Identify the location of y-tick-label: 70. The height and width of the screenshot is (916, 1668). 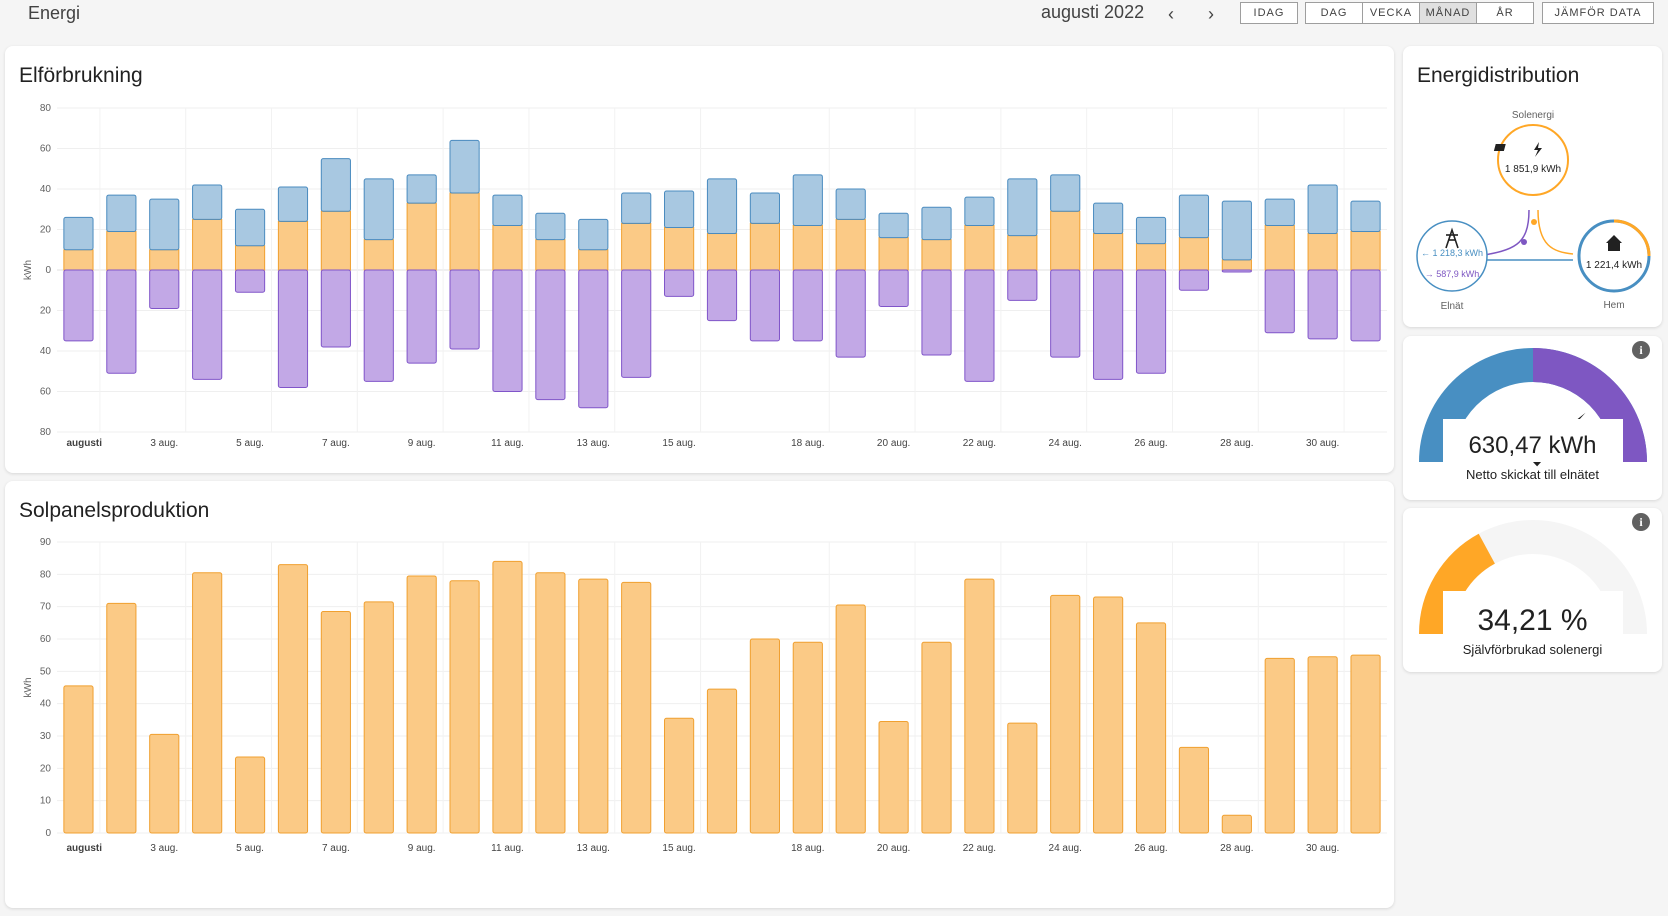
(46, 607).